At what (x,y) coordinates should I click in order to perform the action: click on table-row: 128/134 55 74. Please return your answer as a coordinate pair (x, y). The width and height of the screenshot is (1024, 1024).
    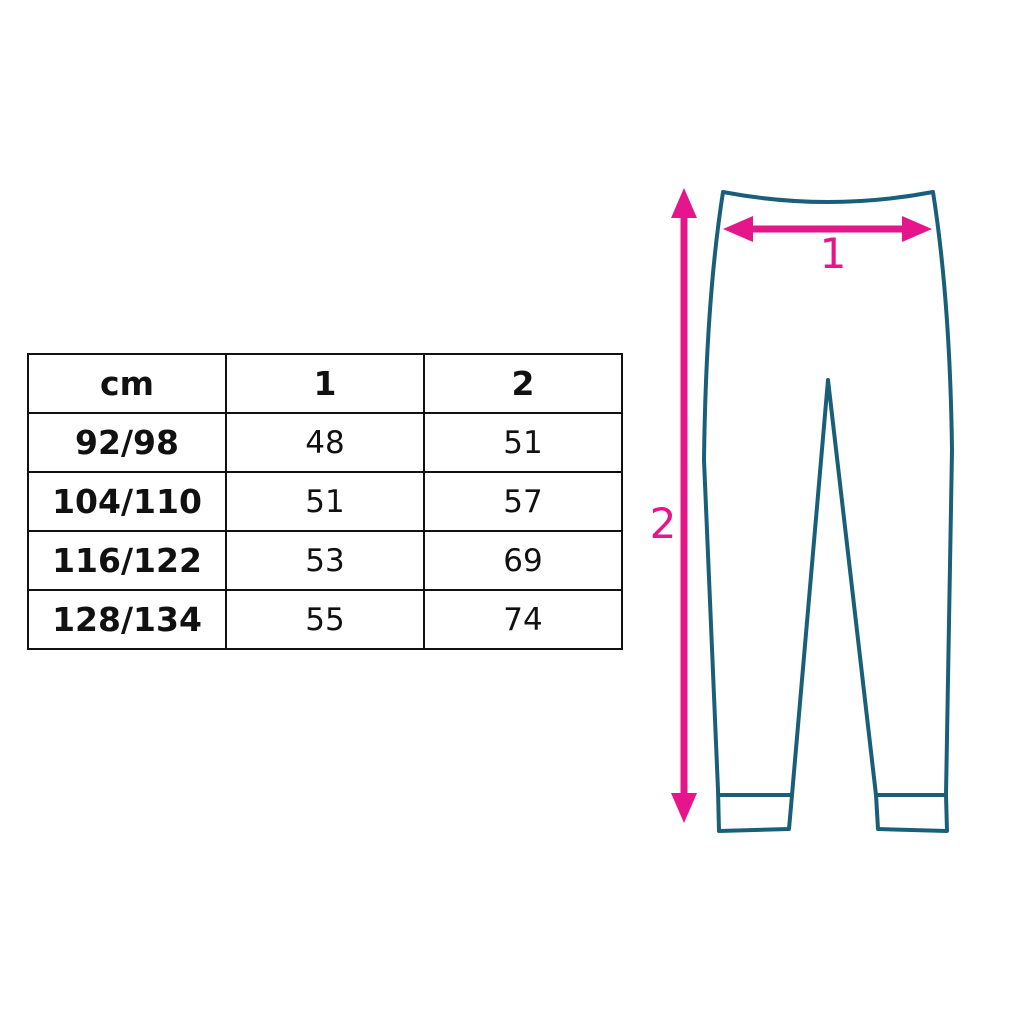
    Looking at the image, I should click on (325, 619).